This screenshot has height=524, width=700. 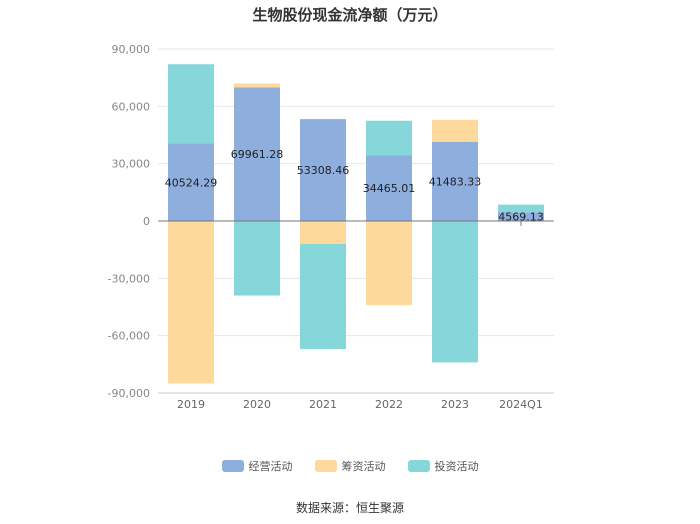 What do you see at coordinates (129, 393) in the screenshot?
I see `y-tick-label: -90,000` at bounding box center [129, 393].